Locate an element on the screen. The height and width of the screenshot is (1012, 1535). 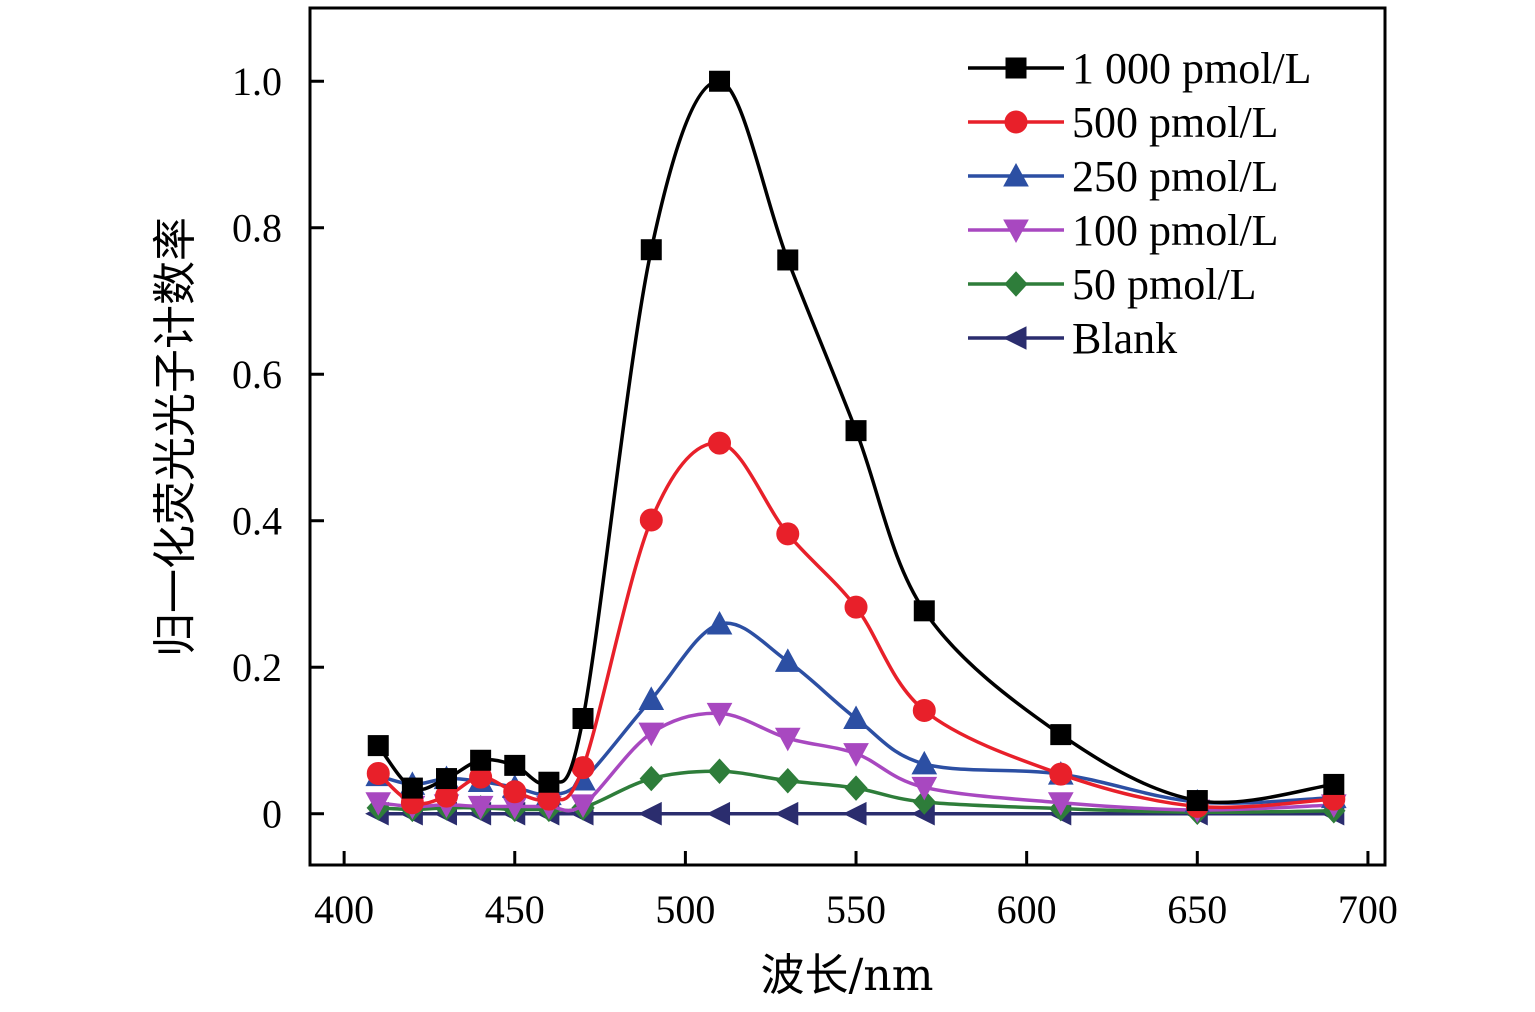
legend-item: 500 pmol/L is located at coordinates (1123, 122).